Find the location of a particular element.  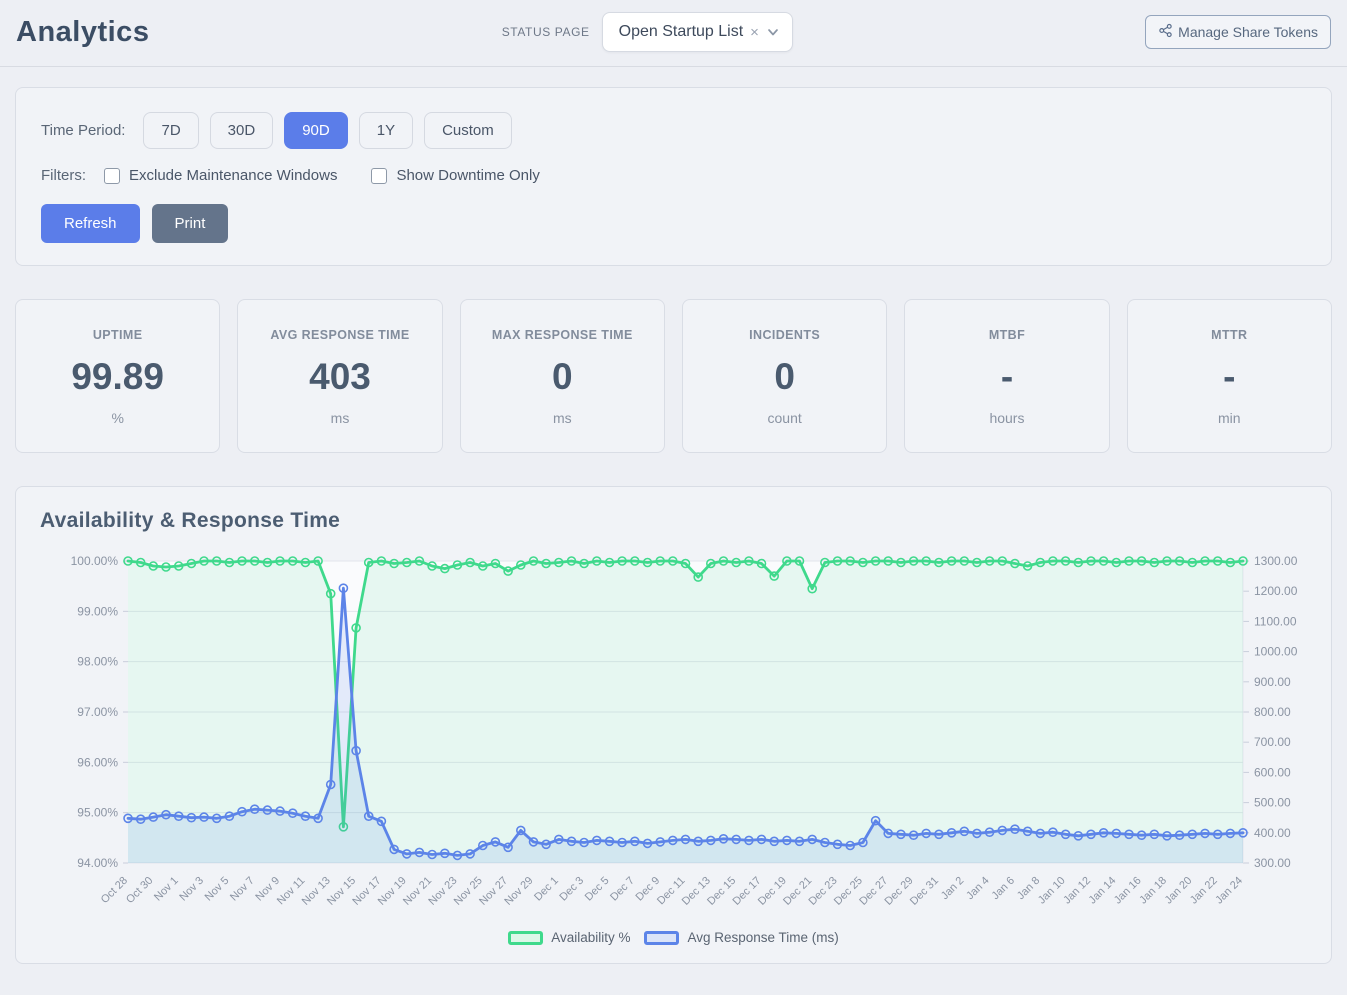

status-page-select: Open Startup List × is located at coordinates (697, 32).